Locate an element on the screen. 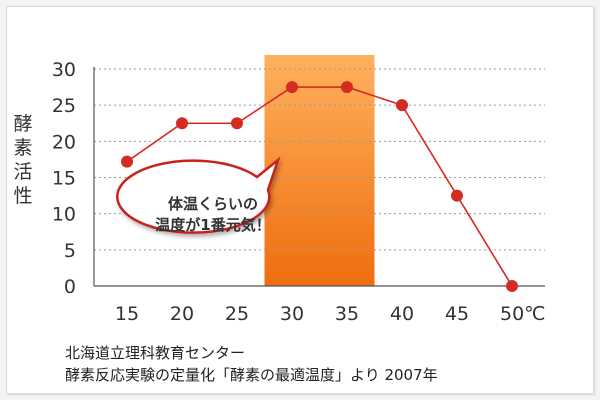  y-tick-label: 0 is located at coordinates (70, 287).